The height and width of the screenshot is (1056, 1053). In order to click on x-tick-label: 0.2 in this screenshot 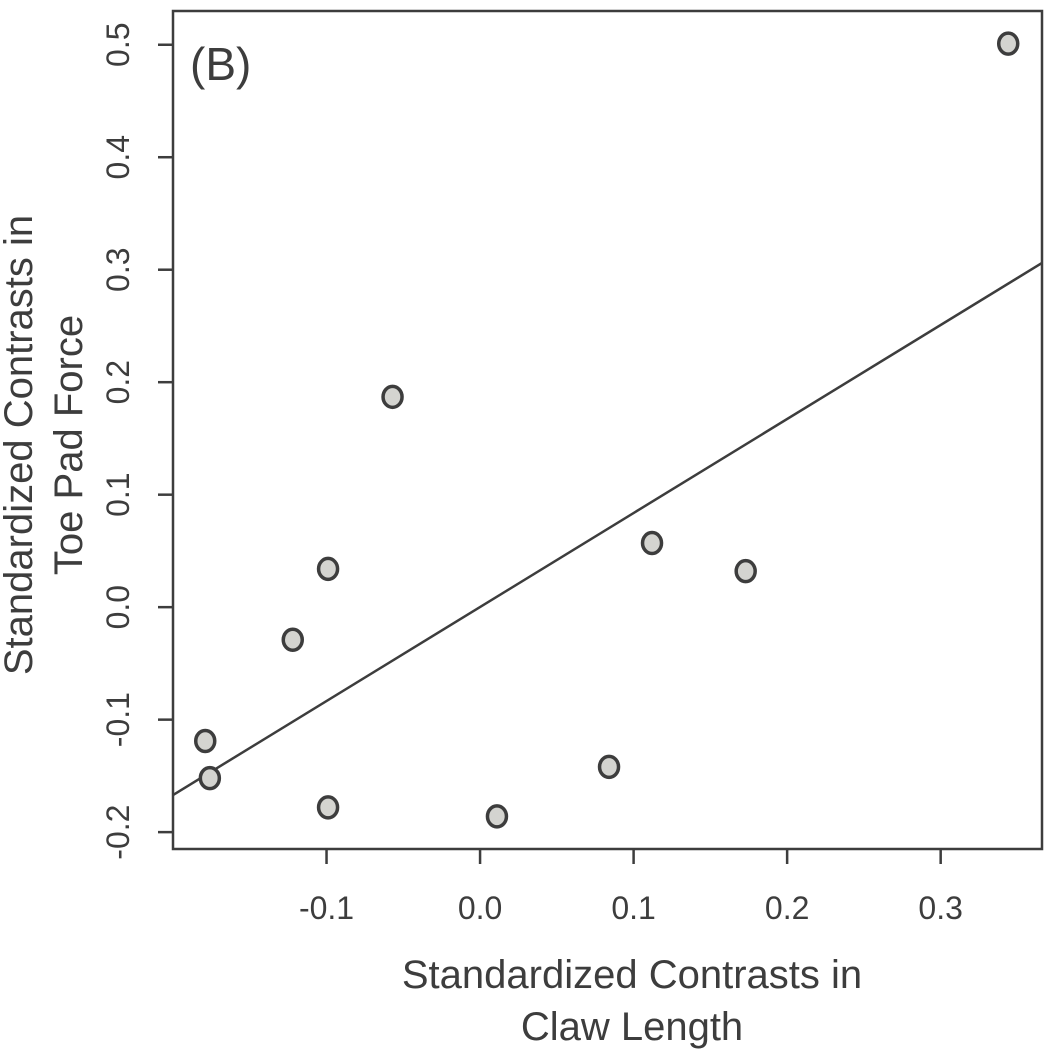, I will do `click(787, 908)`.